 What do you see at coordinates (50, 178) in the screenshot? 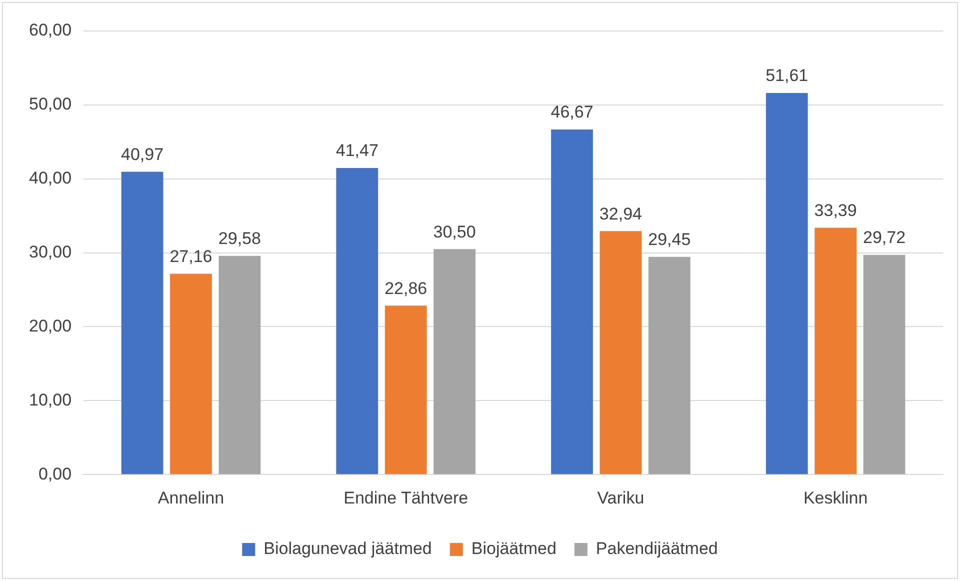
I see `y-tick-label: 40,00` at bounding box center [50, 178].